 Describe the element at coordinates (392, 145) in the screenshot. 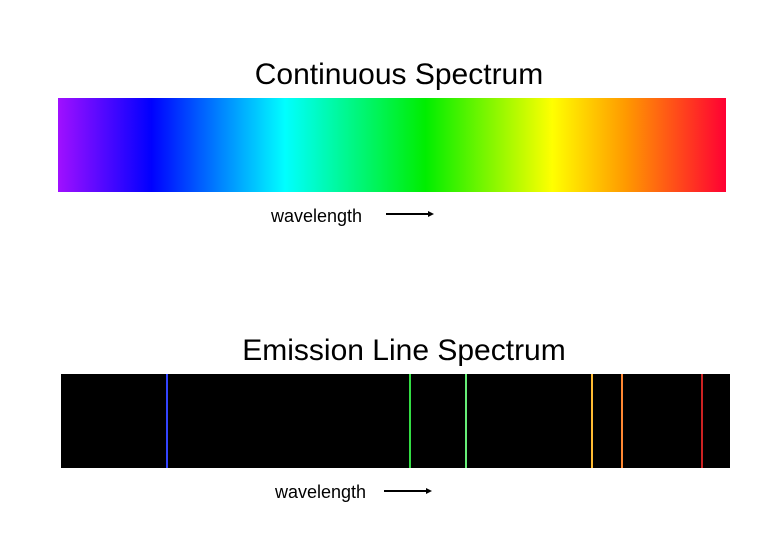

I see `continuous-spectrum-bar` at that location.